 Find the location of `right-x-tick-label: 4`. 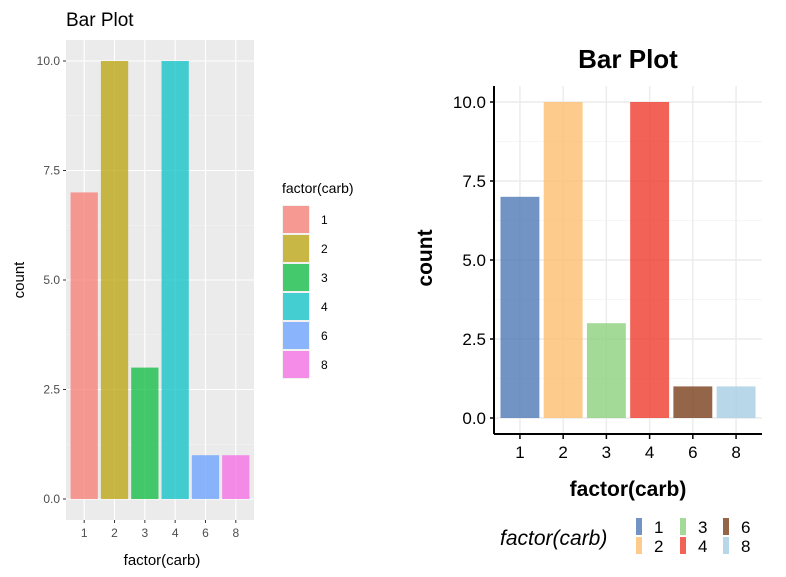

right-x-tick-label: 4 is located at coordinates (649, 452).